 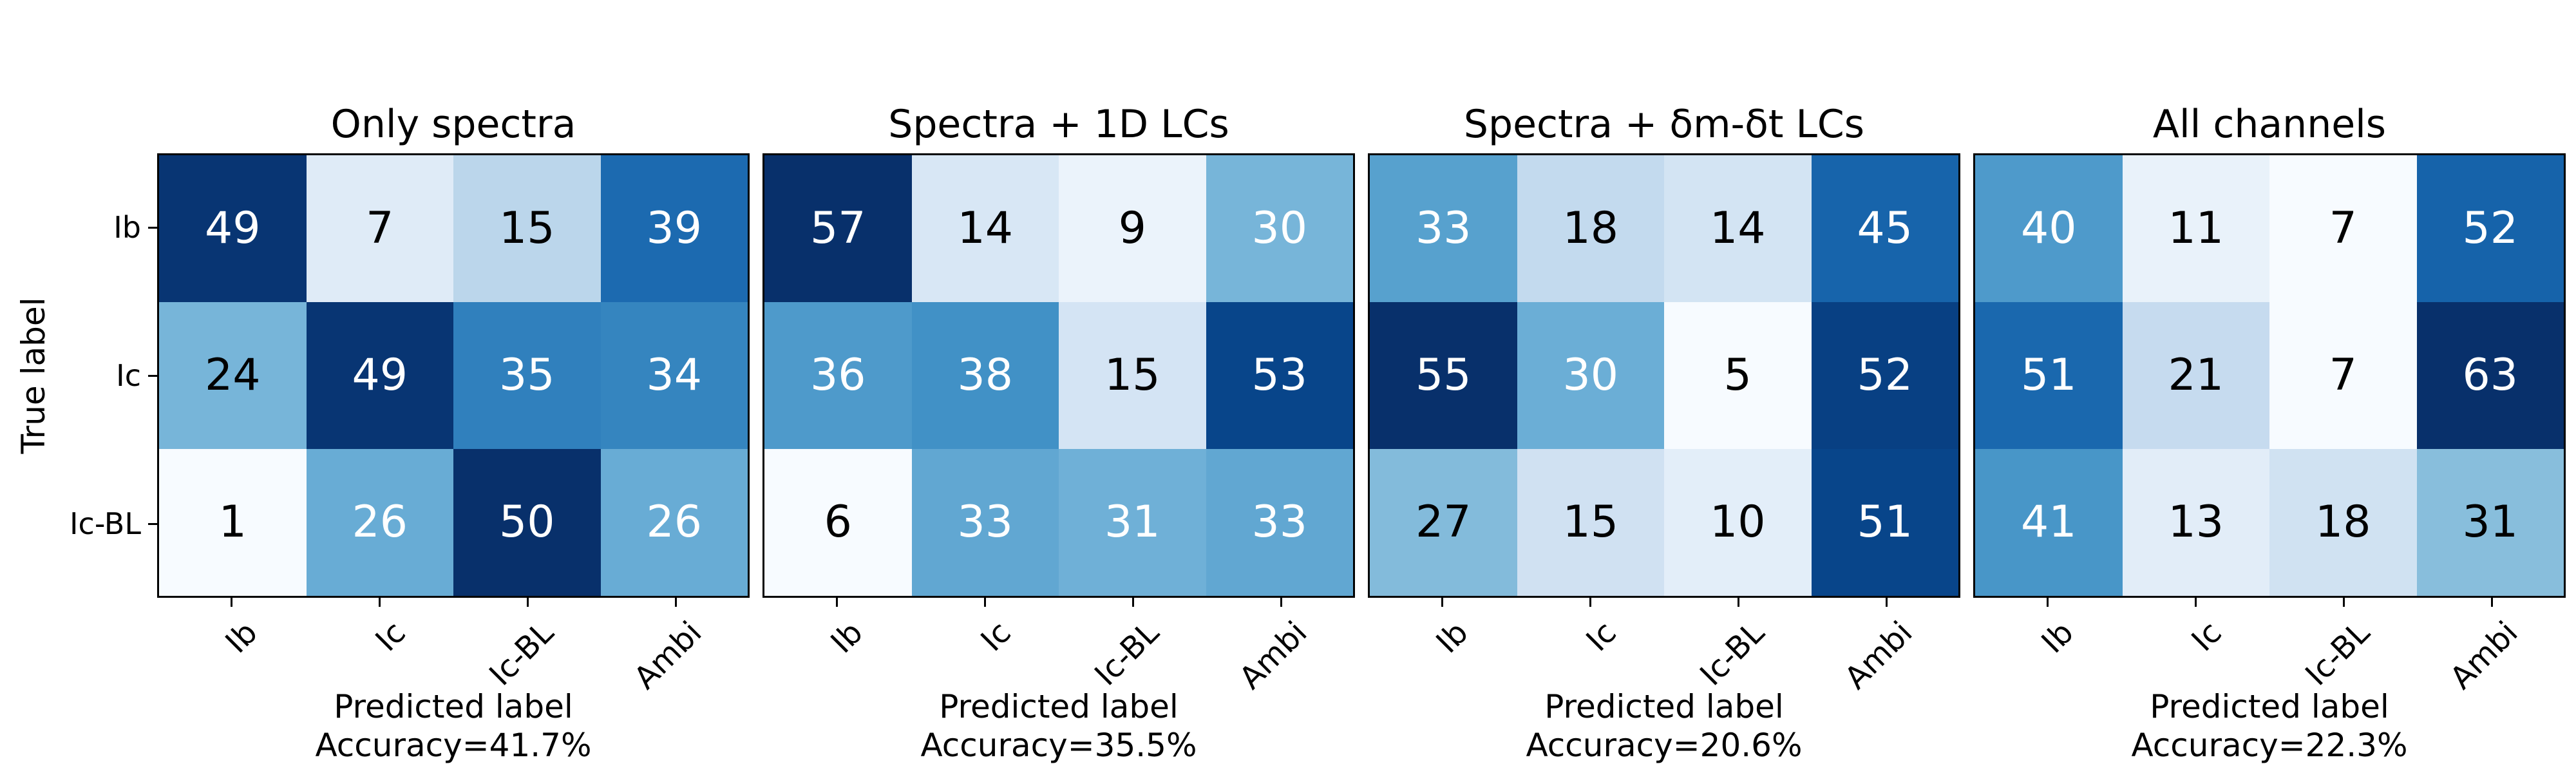 What do you see at coordinates (2269, 124) in the screenshot?
I see `panel-title: All channels` at bounding box center [2269, 124].